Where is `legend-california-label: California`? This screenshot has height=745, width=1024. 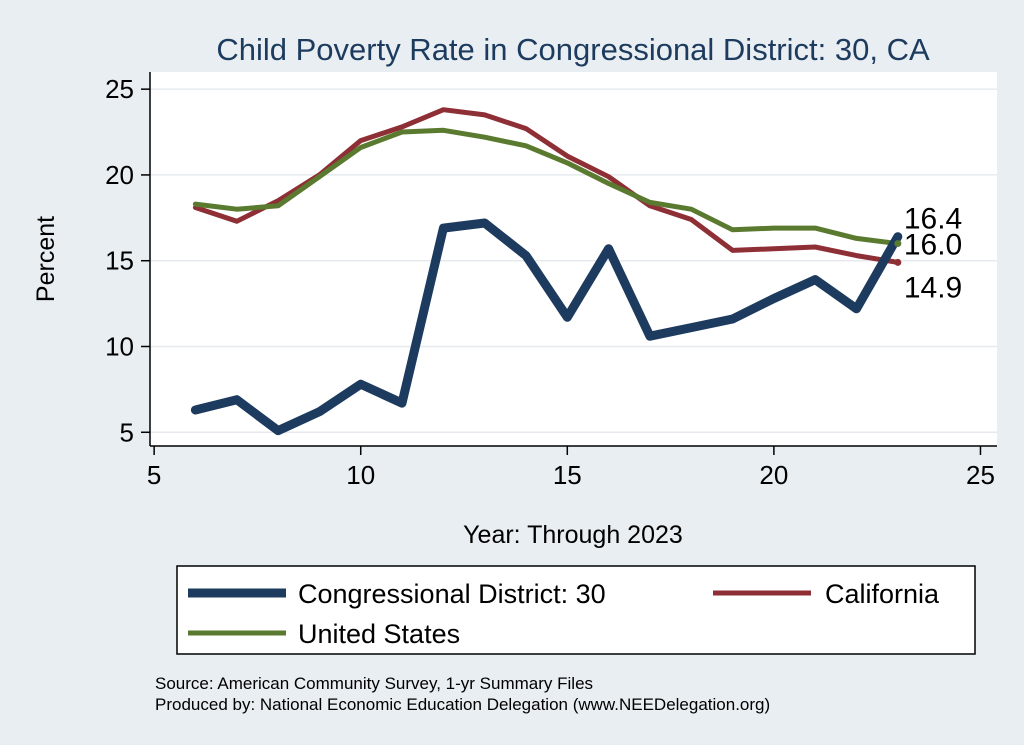 legend-california-label: California is located at coordinates (882, 594).